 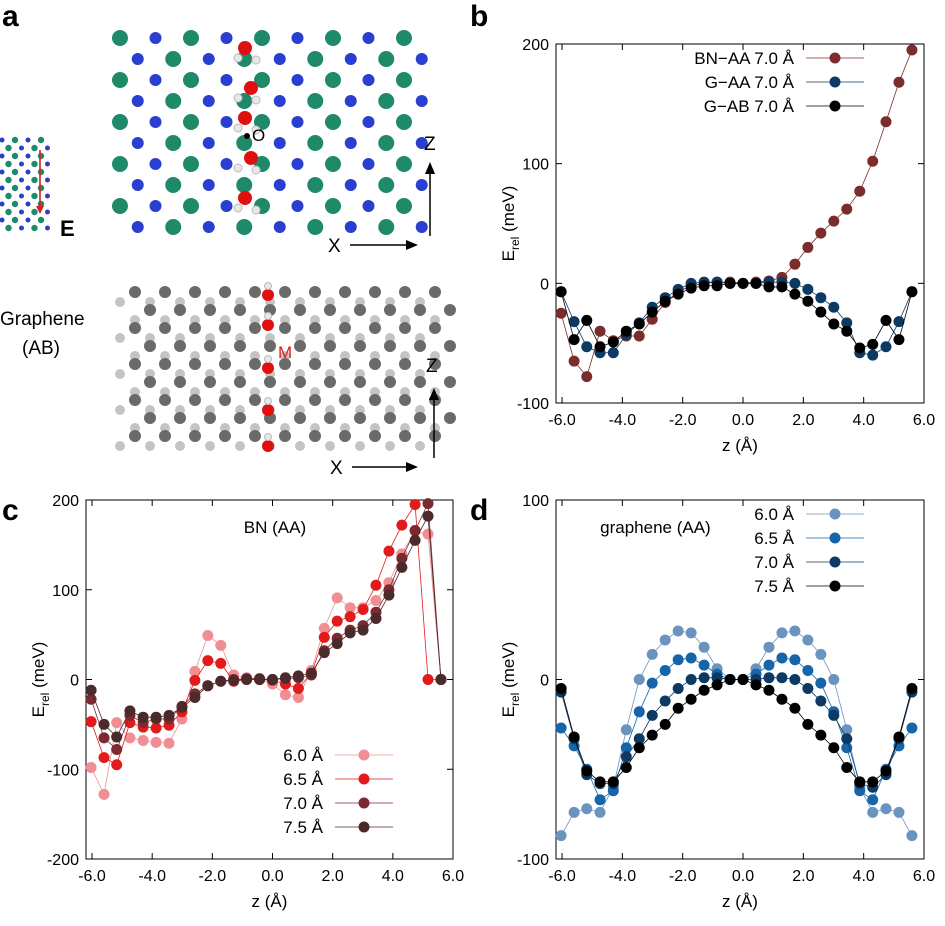 What do you see at coordinates (251, 88) in the screenshot?
I see `water-oxygen` at bounding box center [251, 88].